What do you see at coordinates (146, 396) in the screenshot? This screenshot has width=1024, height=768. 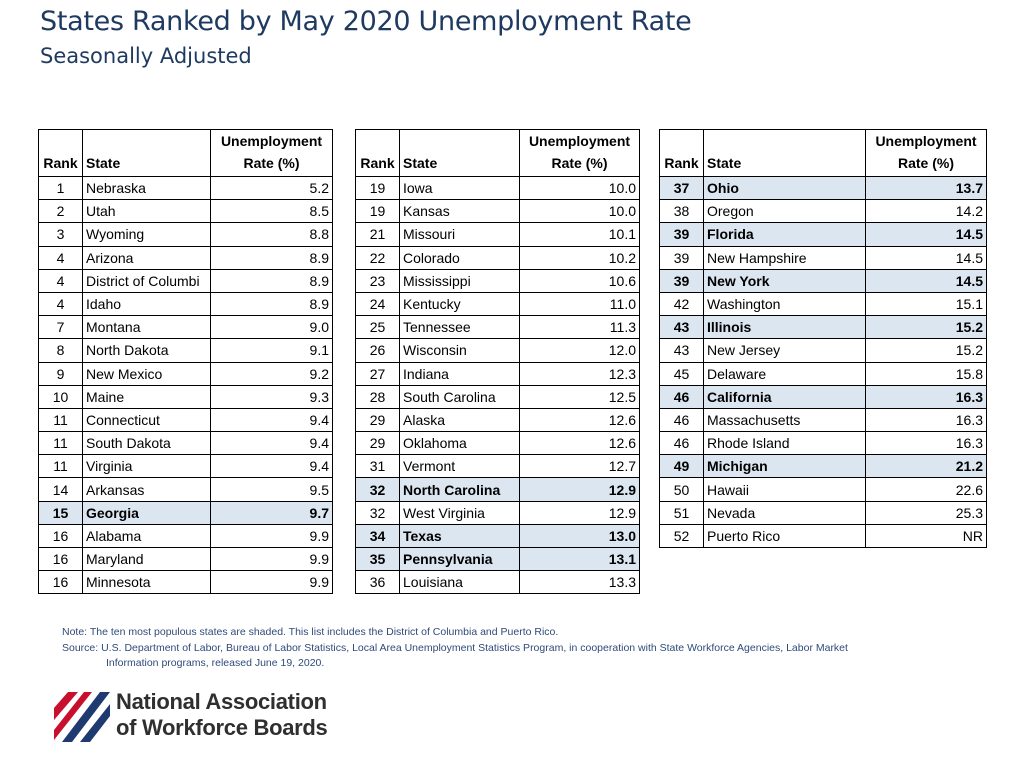 I see `state-cell: Maine` at bounding box center [146, 396].